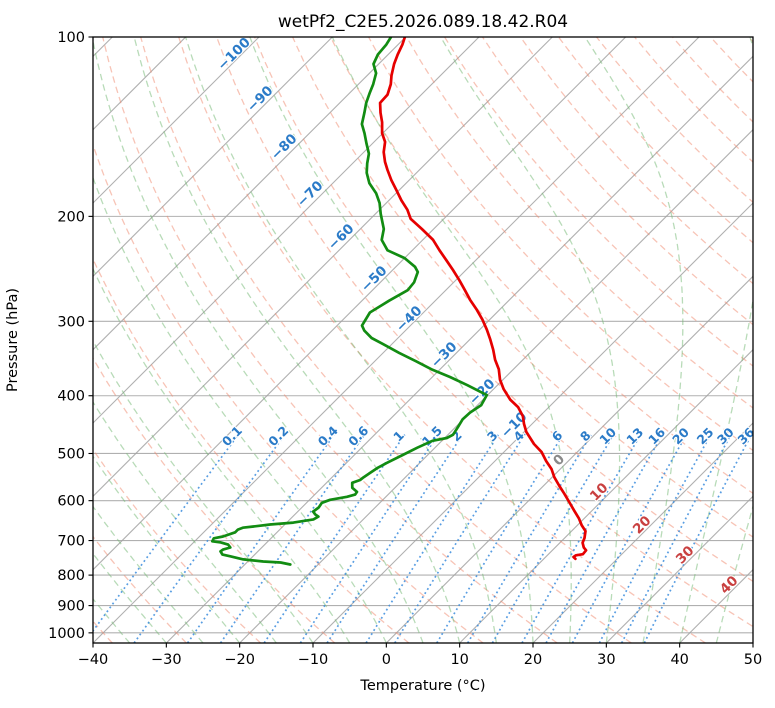  What do you see at coordinates (71, 454) in the screenshot?
I see `svg-text: 500` at bounding box center [71, 454].